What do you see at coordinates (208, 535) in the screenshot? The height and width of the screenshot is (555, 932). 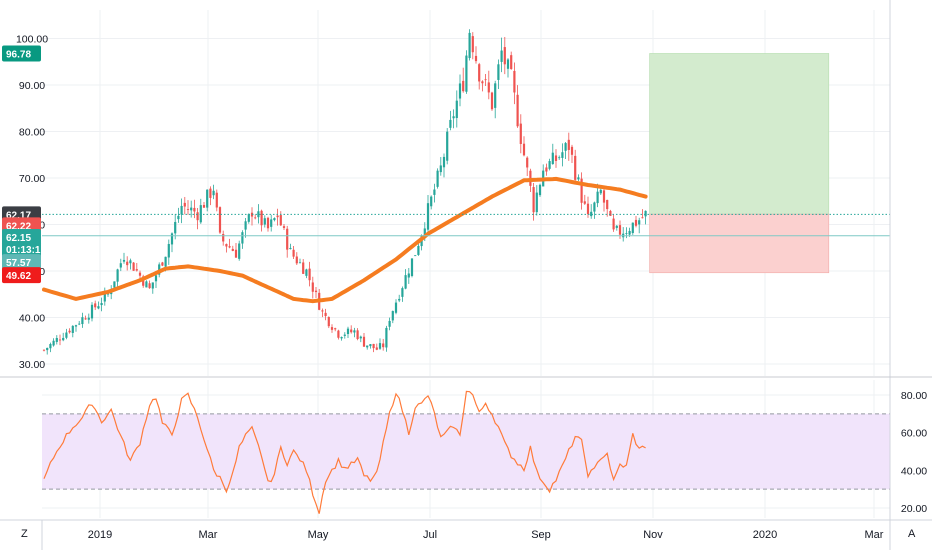 I see `time-tick-label: Mar` at bounding box center [208, 535].